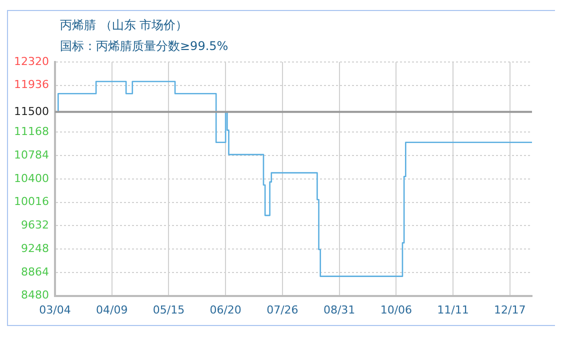  I want to click on chart-subtitle: 国标：丙烯腈质量分数≥99.5%, so click(144, 46).